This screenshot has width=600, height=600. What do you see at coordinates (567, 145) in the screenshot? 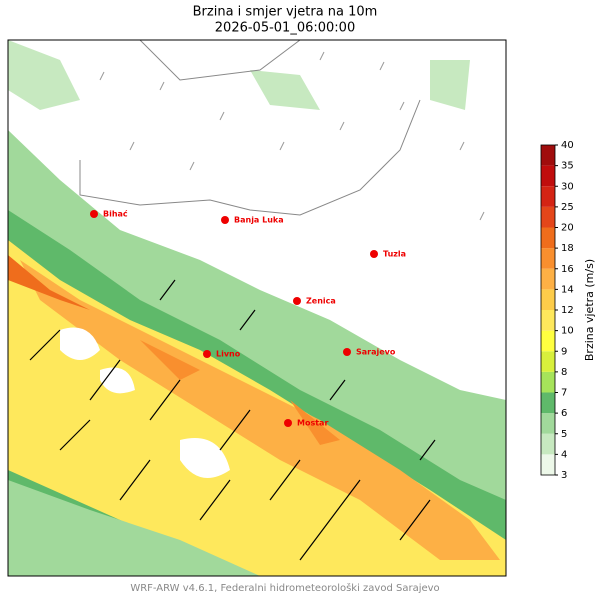
I see `colorbar-tick-label: 40` at bounding box center [567, 145].